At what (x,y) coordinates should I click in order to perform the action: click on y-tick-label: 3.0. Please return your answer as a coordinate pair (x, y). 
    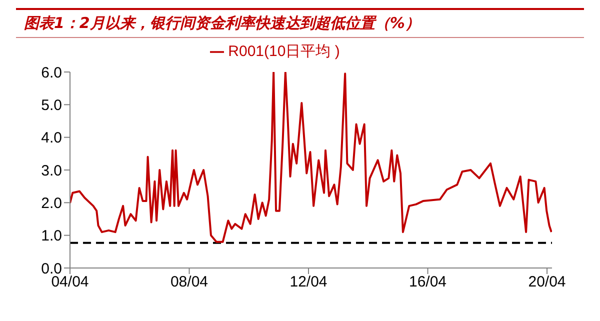
    Looking at the image, I should click on (51, 171).